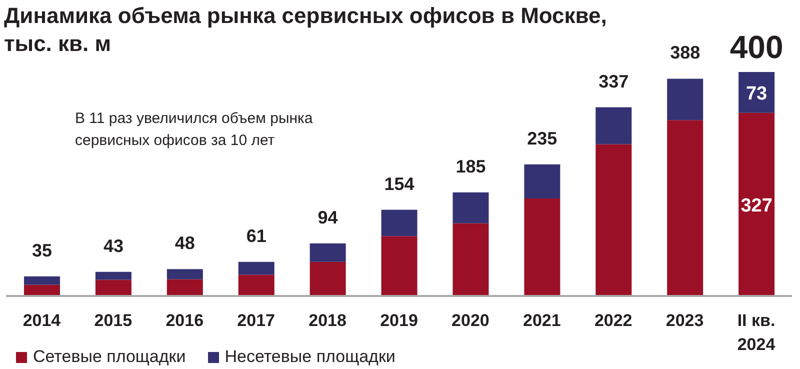 This screenshot has height=369, width=800. Describe the element at coordinates (185, 320) in the screenshot. I see `x-tick-label: 2016` at that location.